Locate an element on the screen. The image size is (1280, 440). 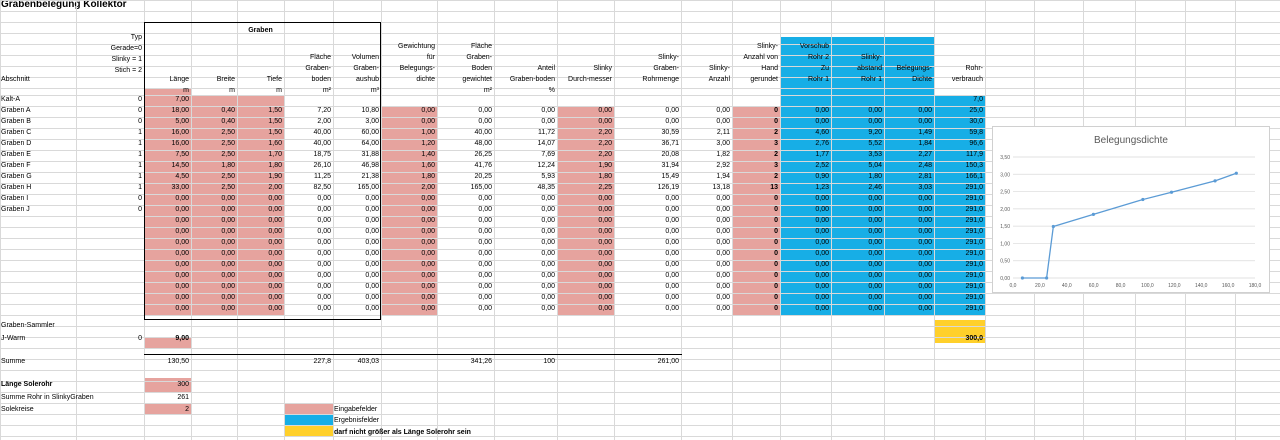
col-header-volumen: Graben- is located at coordinates (366, 68).